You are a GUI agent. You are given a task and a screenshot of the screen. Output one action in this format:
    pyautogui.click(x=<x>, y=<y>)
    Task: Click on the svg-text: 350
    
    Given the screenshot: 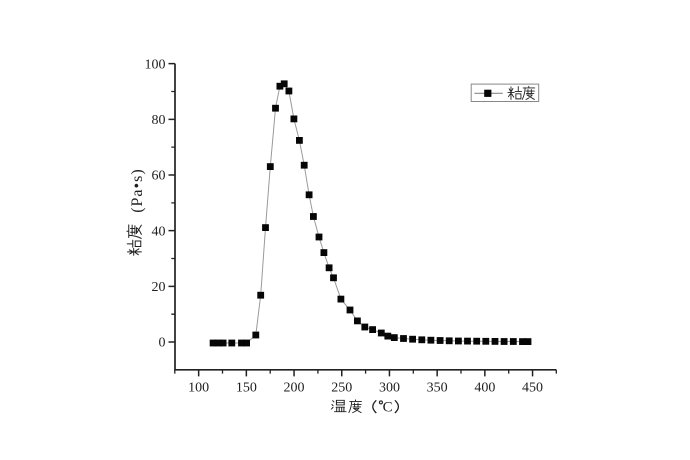 What is the action you would take?
    pyautogui.click(x=437, y=388)
    